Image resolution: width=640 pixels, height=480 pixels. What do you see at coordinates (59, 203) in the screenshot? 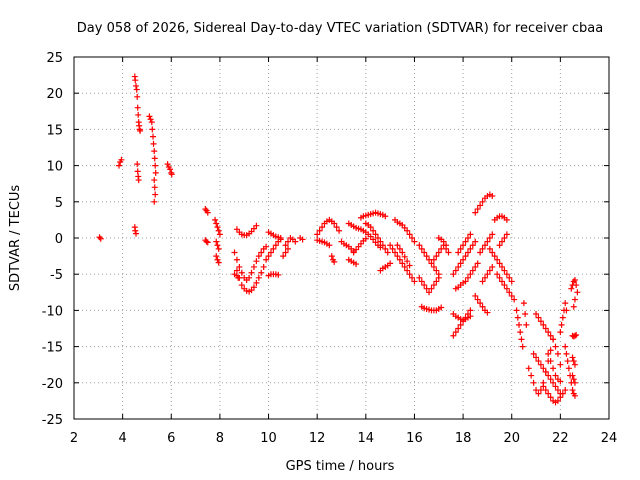
I see `y-tick-label: 5` at bounding box center [59, 203].